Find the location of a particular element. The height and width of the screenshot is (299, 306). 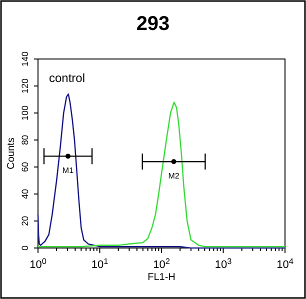

annotation: control is located at coordinates (67, 78).